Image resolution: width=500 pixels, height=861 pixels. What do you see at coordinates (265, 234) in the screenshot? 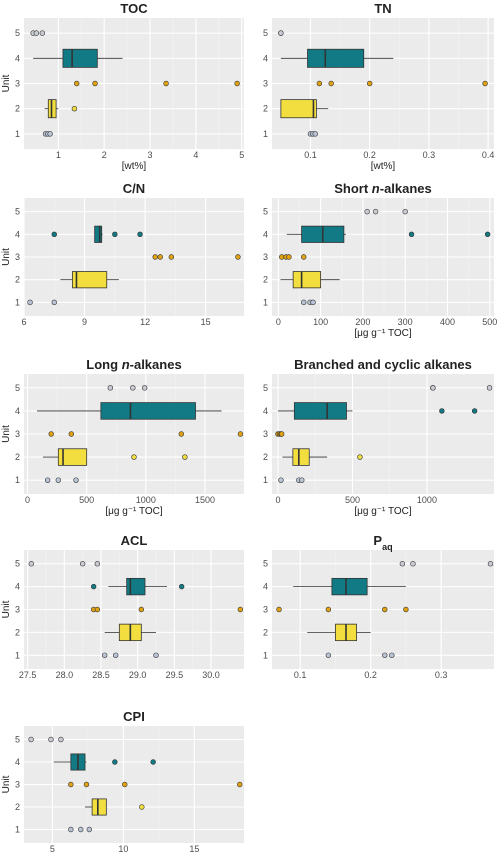
I see `panel-4-y-tick-label: 4` at bounding box center [265, 234].